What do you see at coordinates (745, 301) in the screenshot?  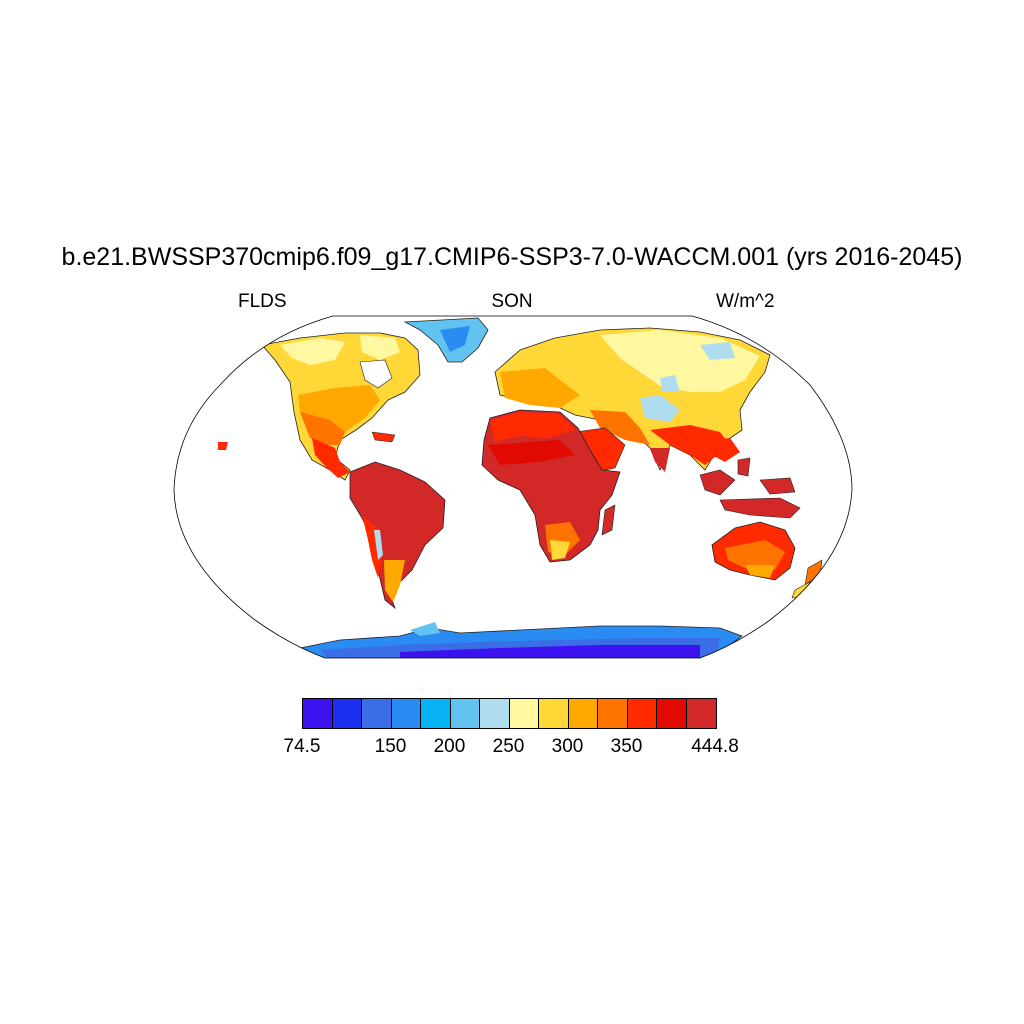 I see `units-label: W/m^2` at bounding box center [745, 301].